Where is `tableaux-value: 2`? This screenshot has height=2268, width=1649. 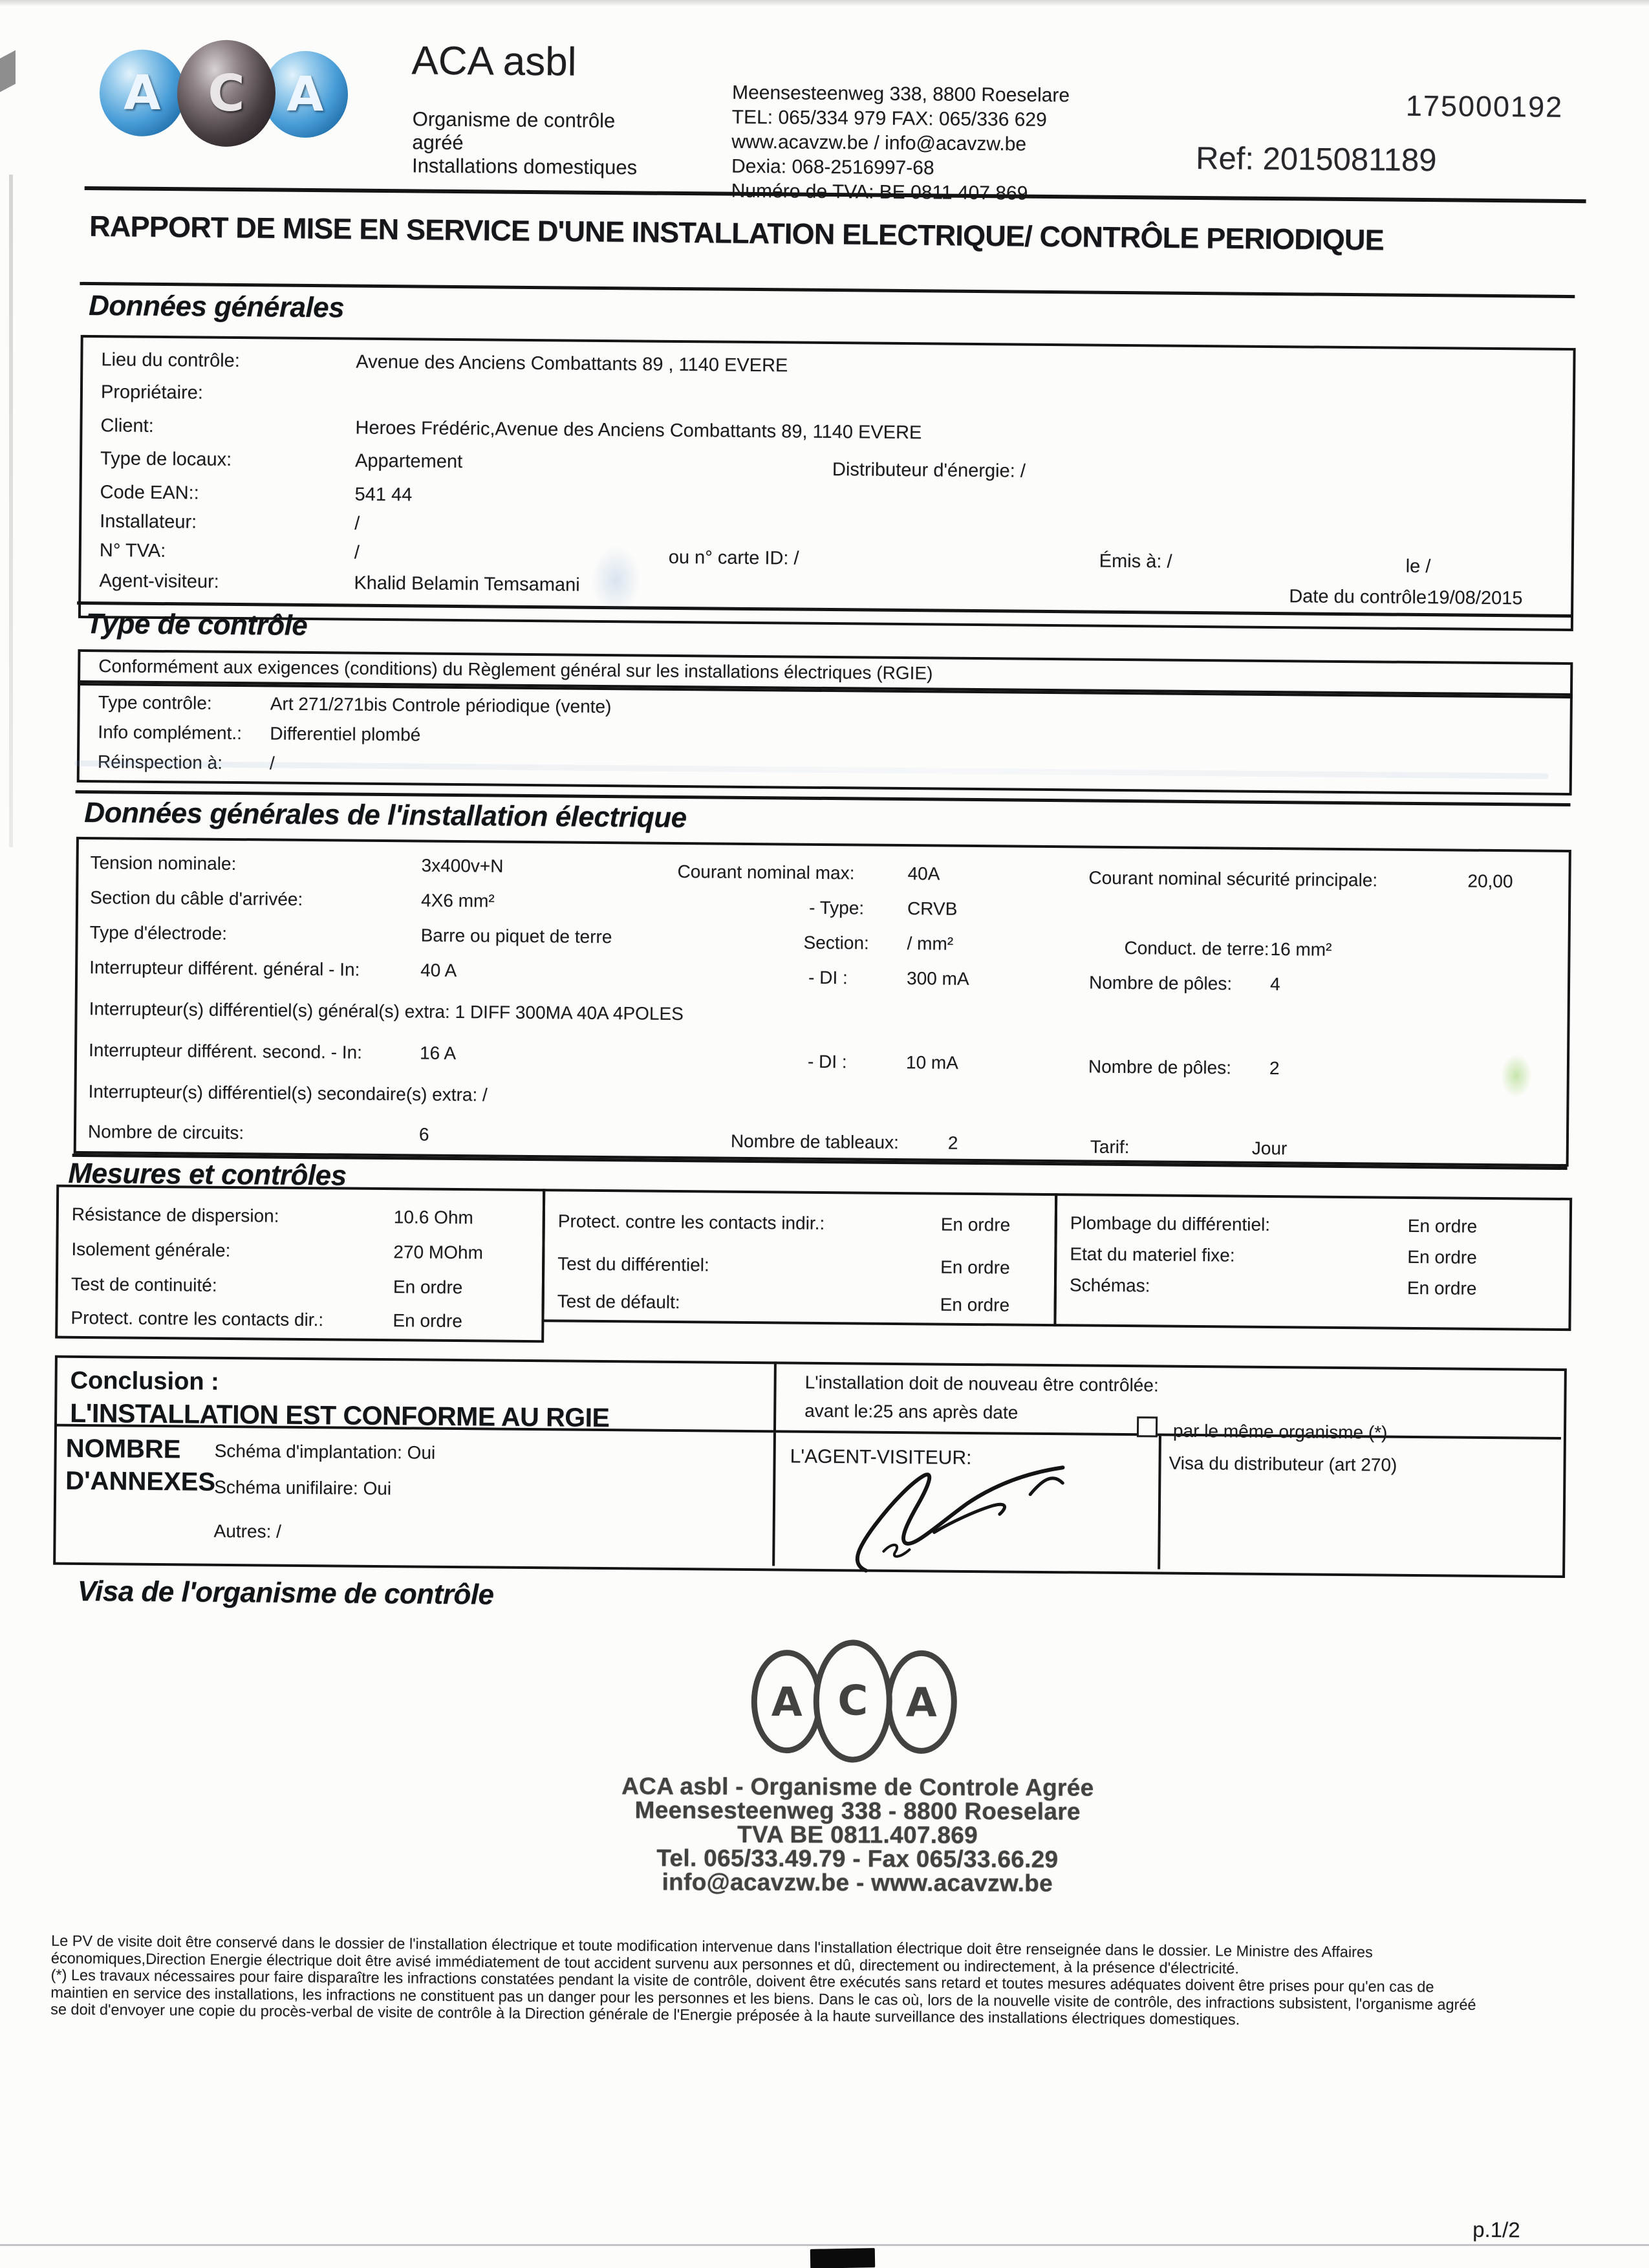 tableaux-value: 2 is located at coordinates (952, 1142).